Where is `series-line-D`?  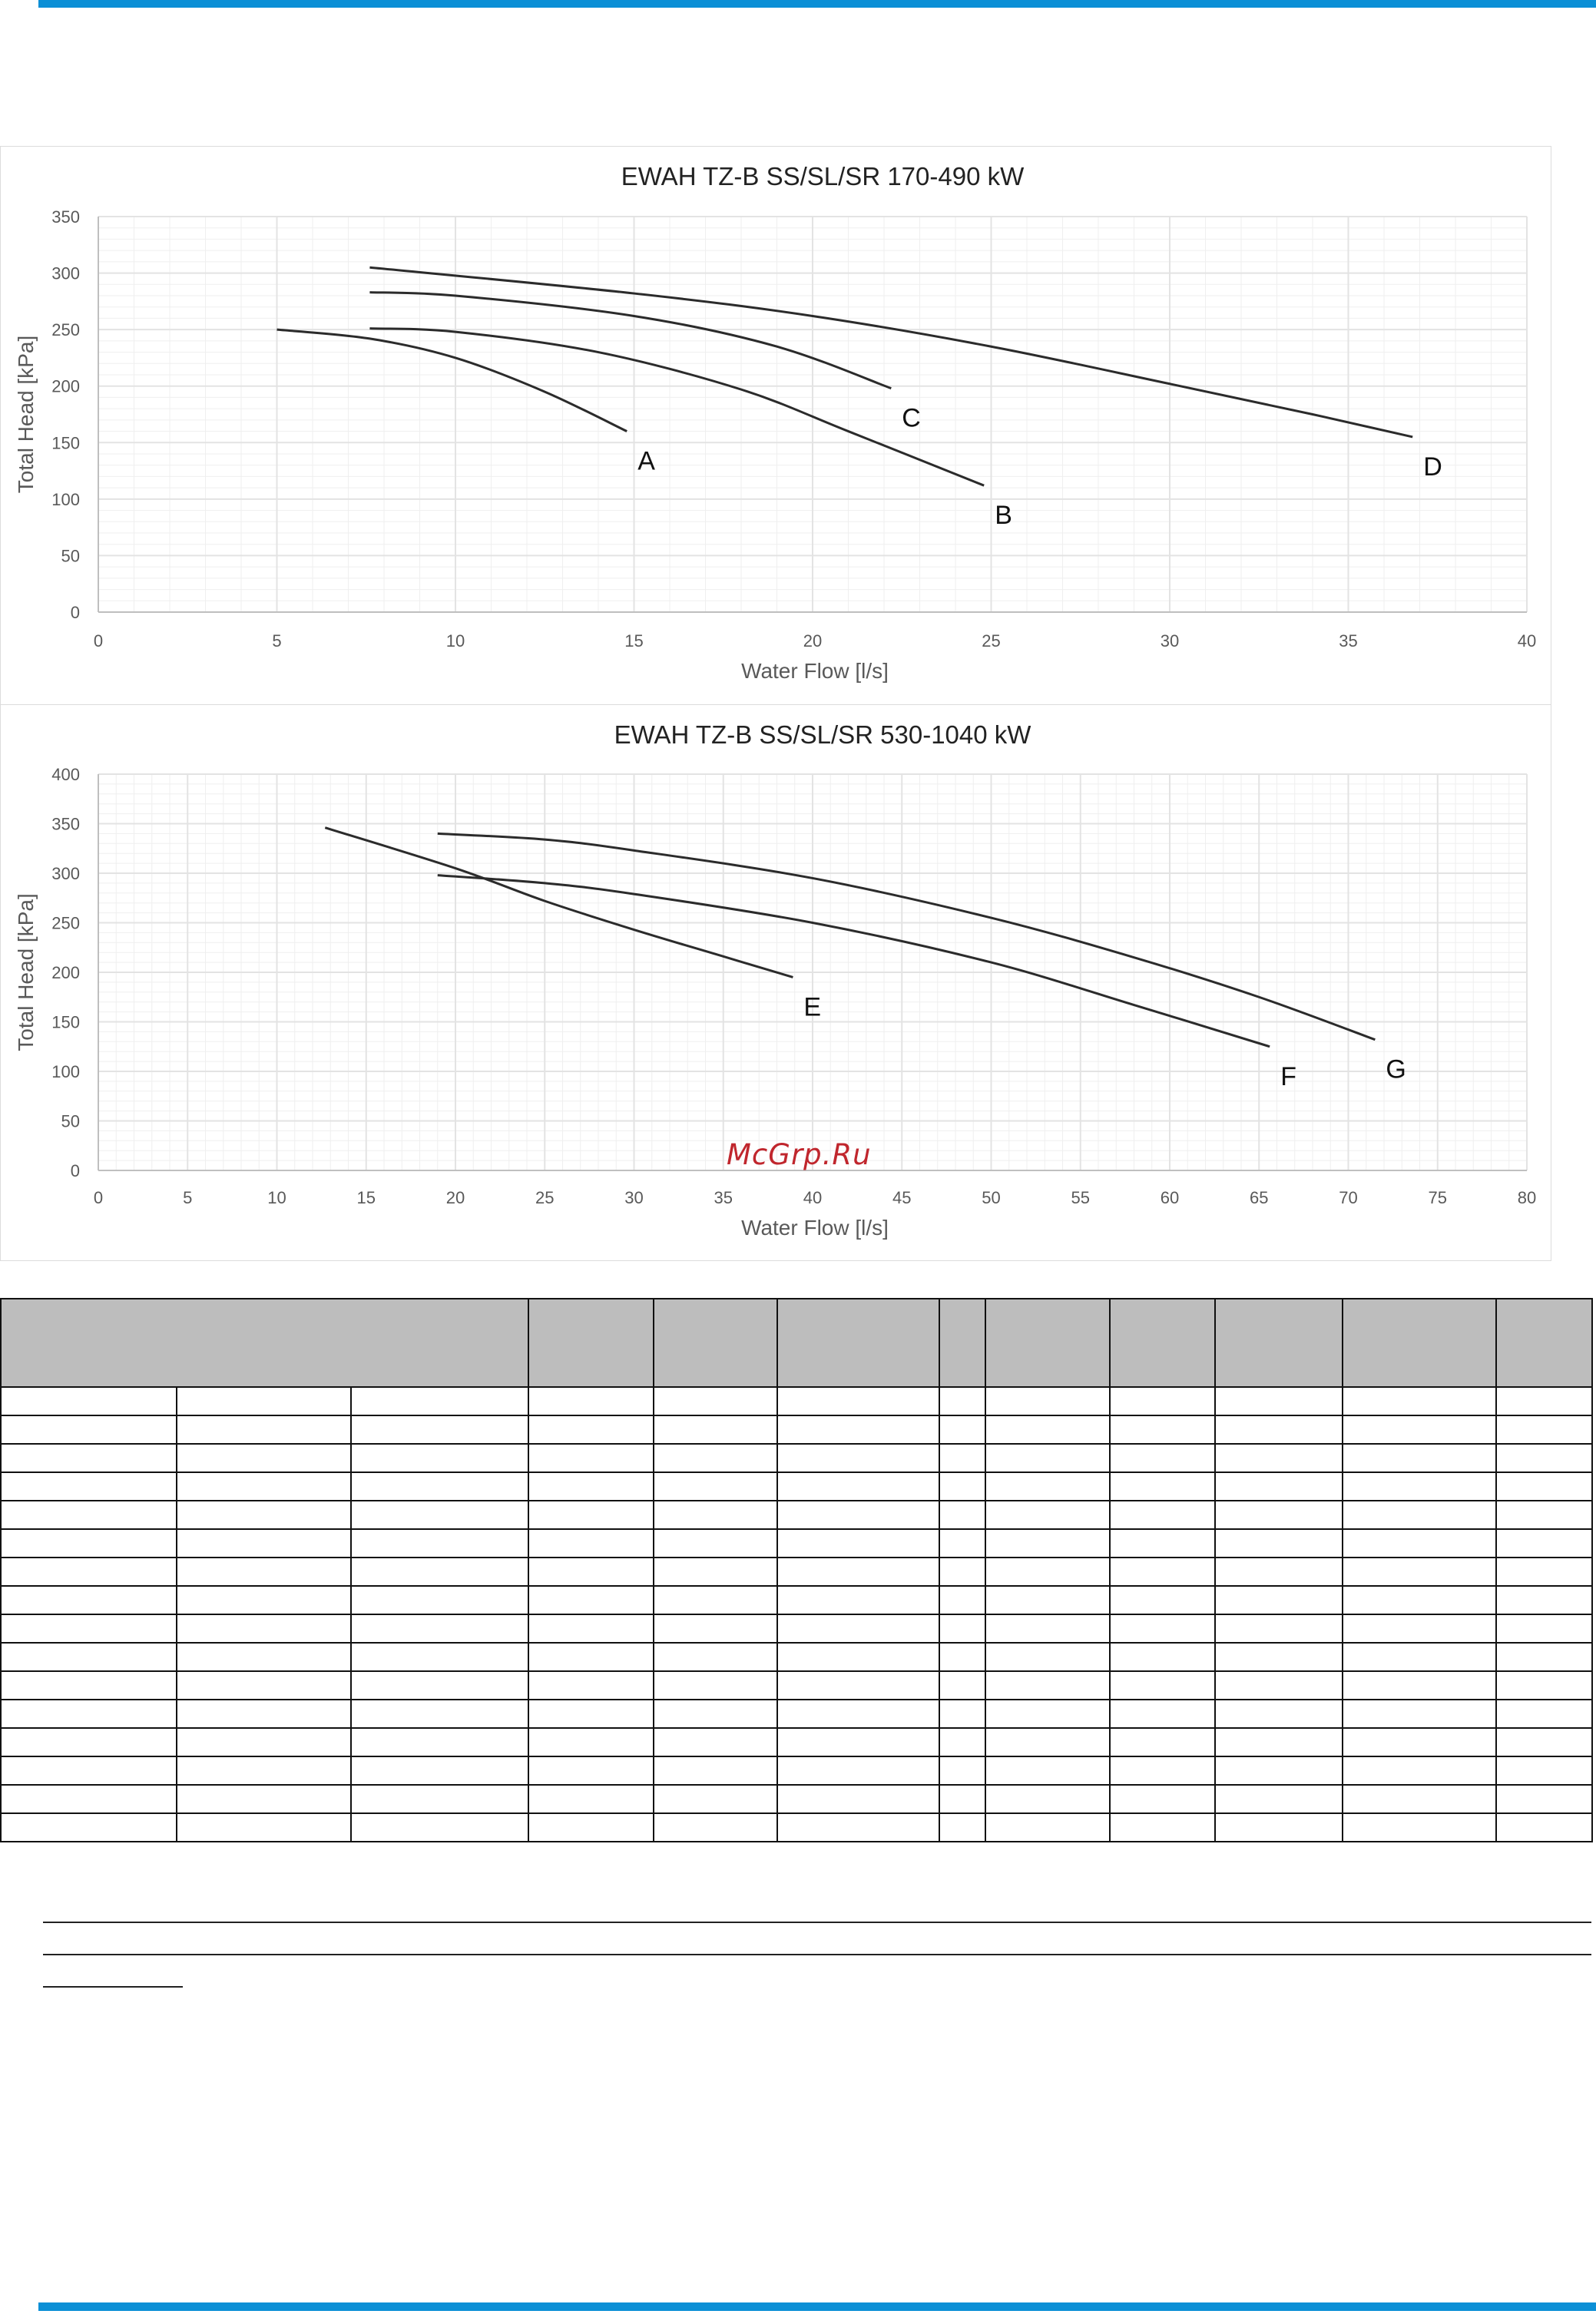
series-line-D is located at coordinates (891, 352).